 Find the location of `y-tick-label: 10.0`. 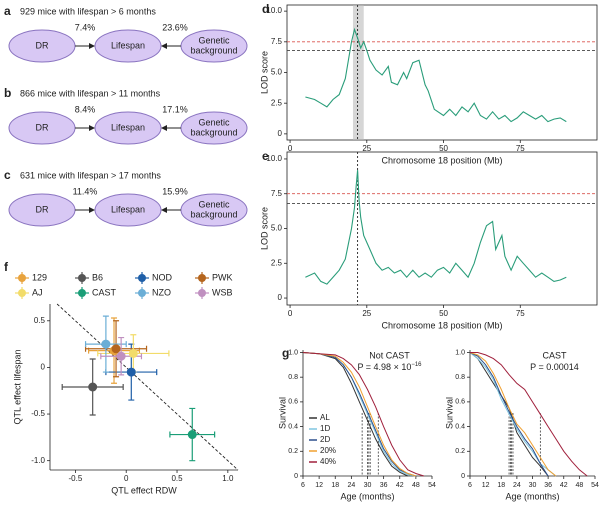

y-tick-label: 10.0 is located at coordinates (274, 10).